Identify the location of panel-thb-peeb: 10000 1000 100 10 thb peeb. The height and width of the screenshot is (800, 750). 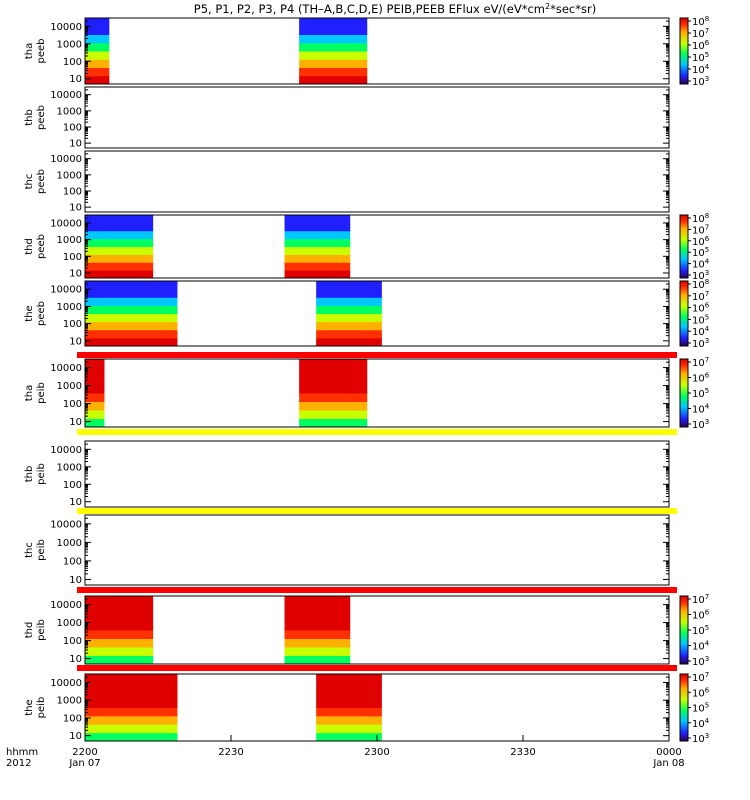
(347, 118).